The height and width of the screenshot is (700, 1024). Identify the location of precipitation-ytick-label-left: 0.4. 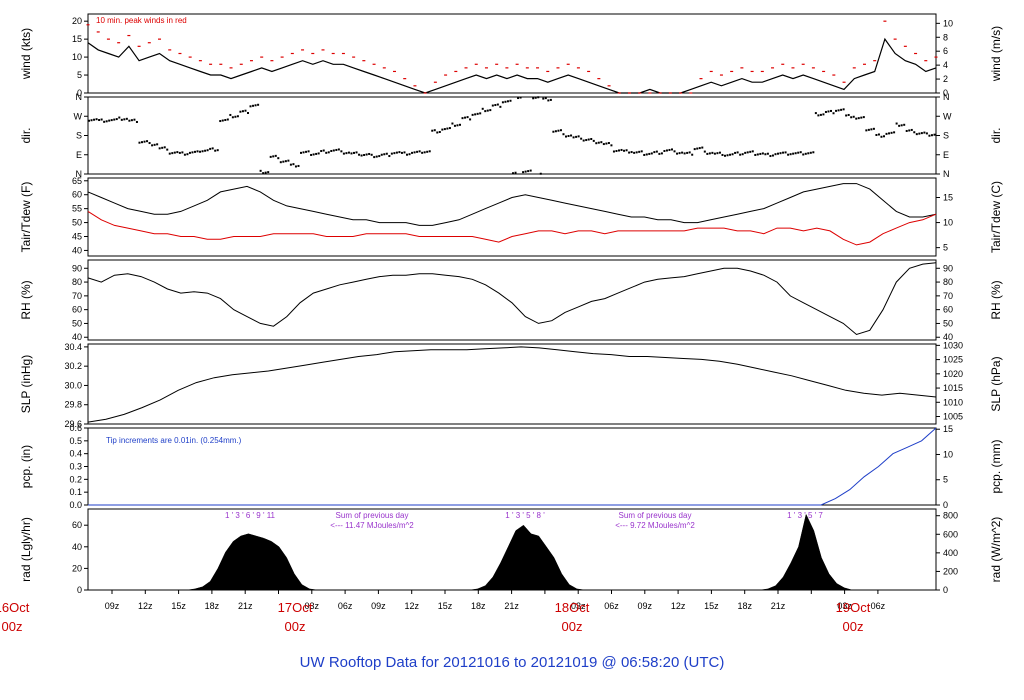
(75, 454).